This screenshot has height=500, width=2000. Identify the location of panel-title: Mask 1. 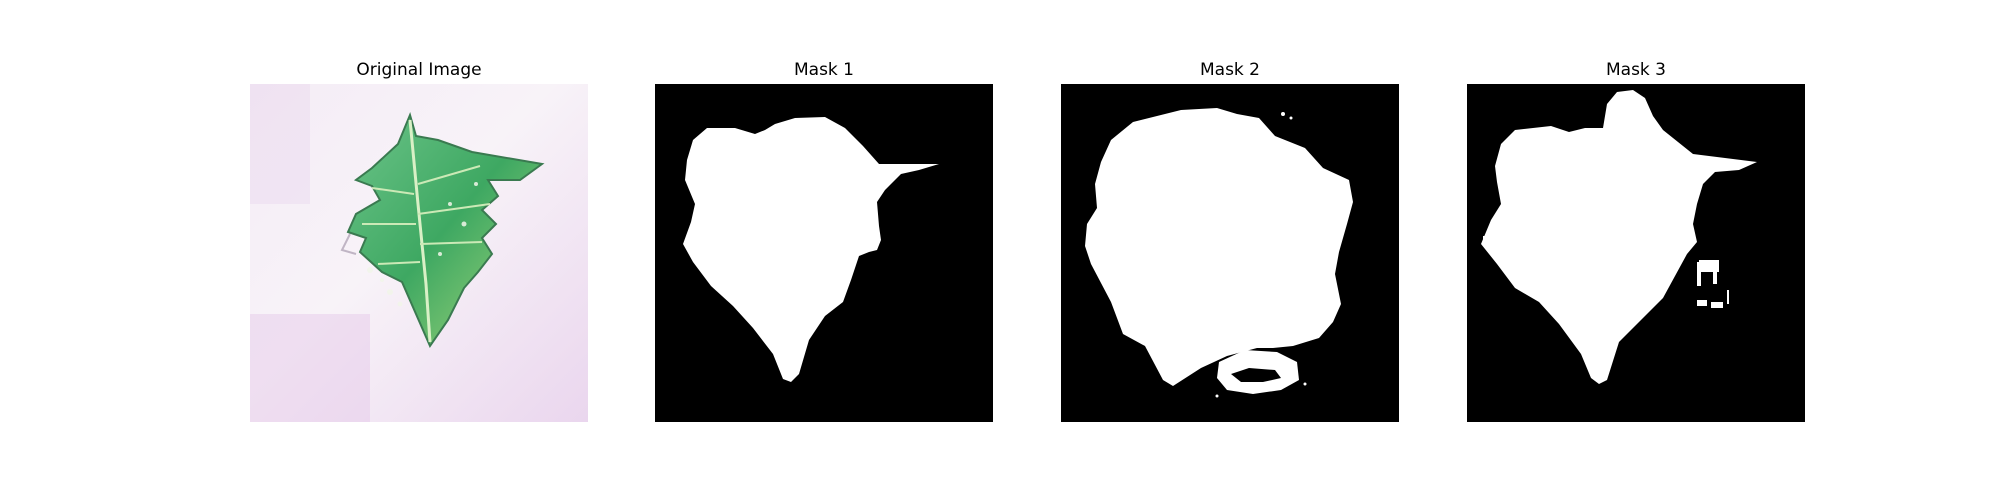
(823, 70).